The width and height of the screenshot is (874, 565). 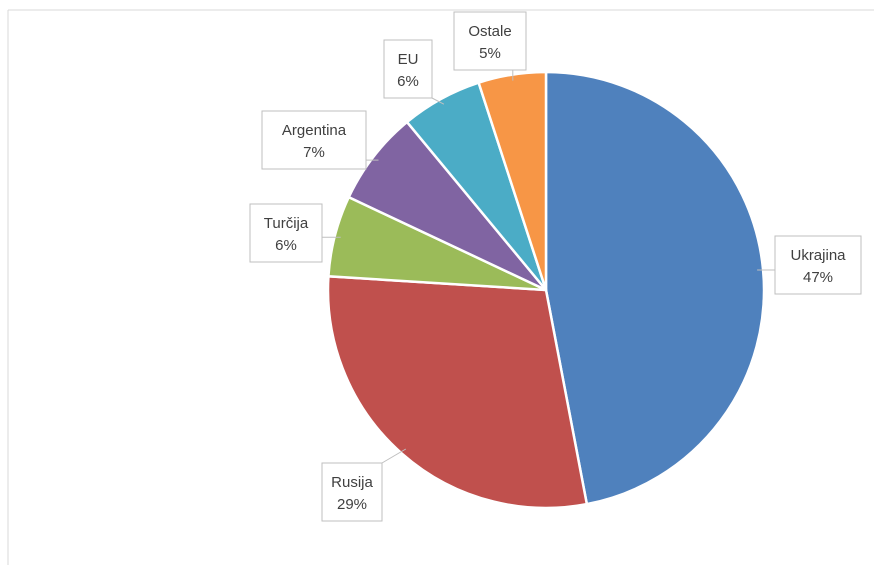 What do you see at coordinates (490, 53) in the screenshot?
I see `slice-value: 5%` at bounding box center [490, 53].